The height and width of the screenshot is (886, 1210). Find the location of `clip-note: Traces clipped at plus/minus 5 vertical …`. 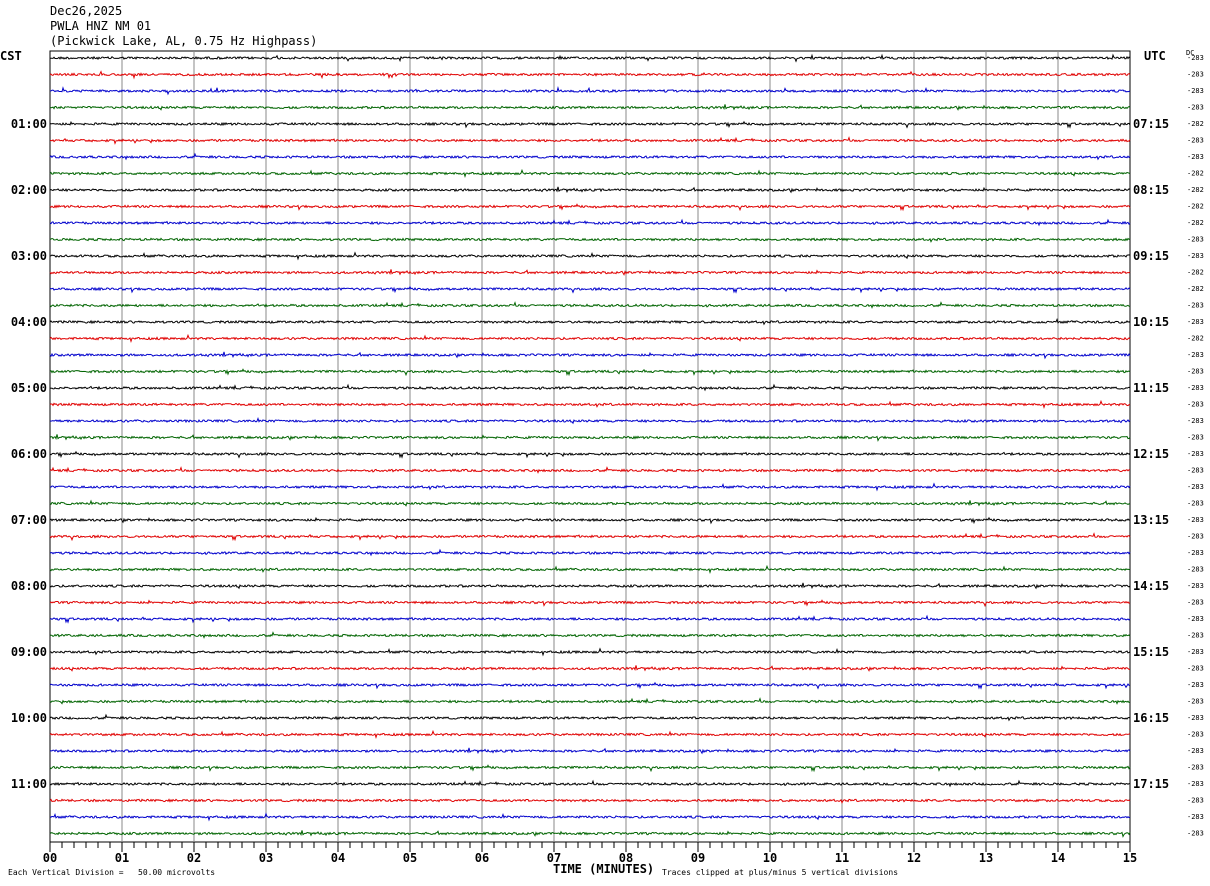

clip-note: Traces clipped at plus/minus 5 vertical … is located at coordinates (780, 872).